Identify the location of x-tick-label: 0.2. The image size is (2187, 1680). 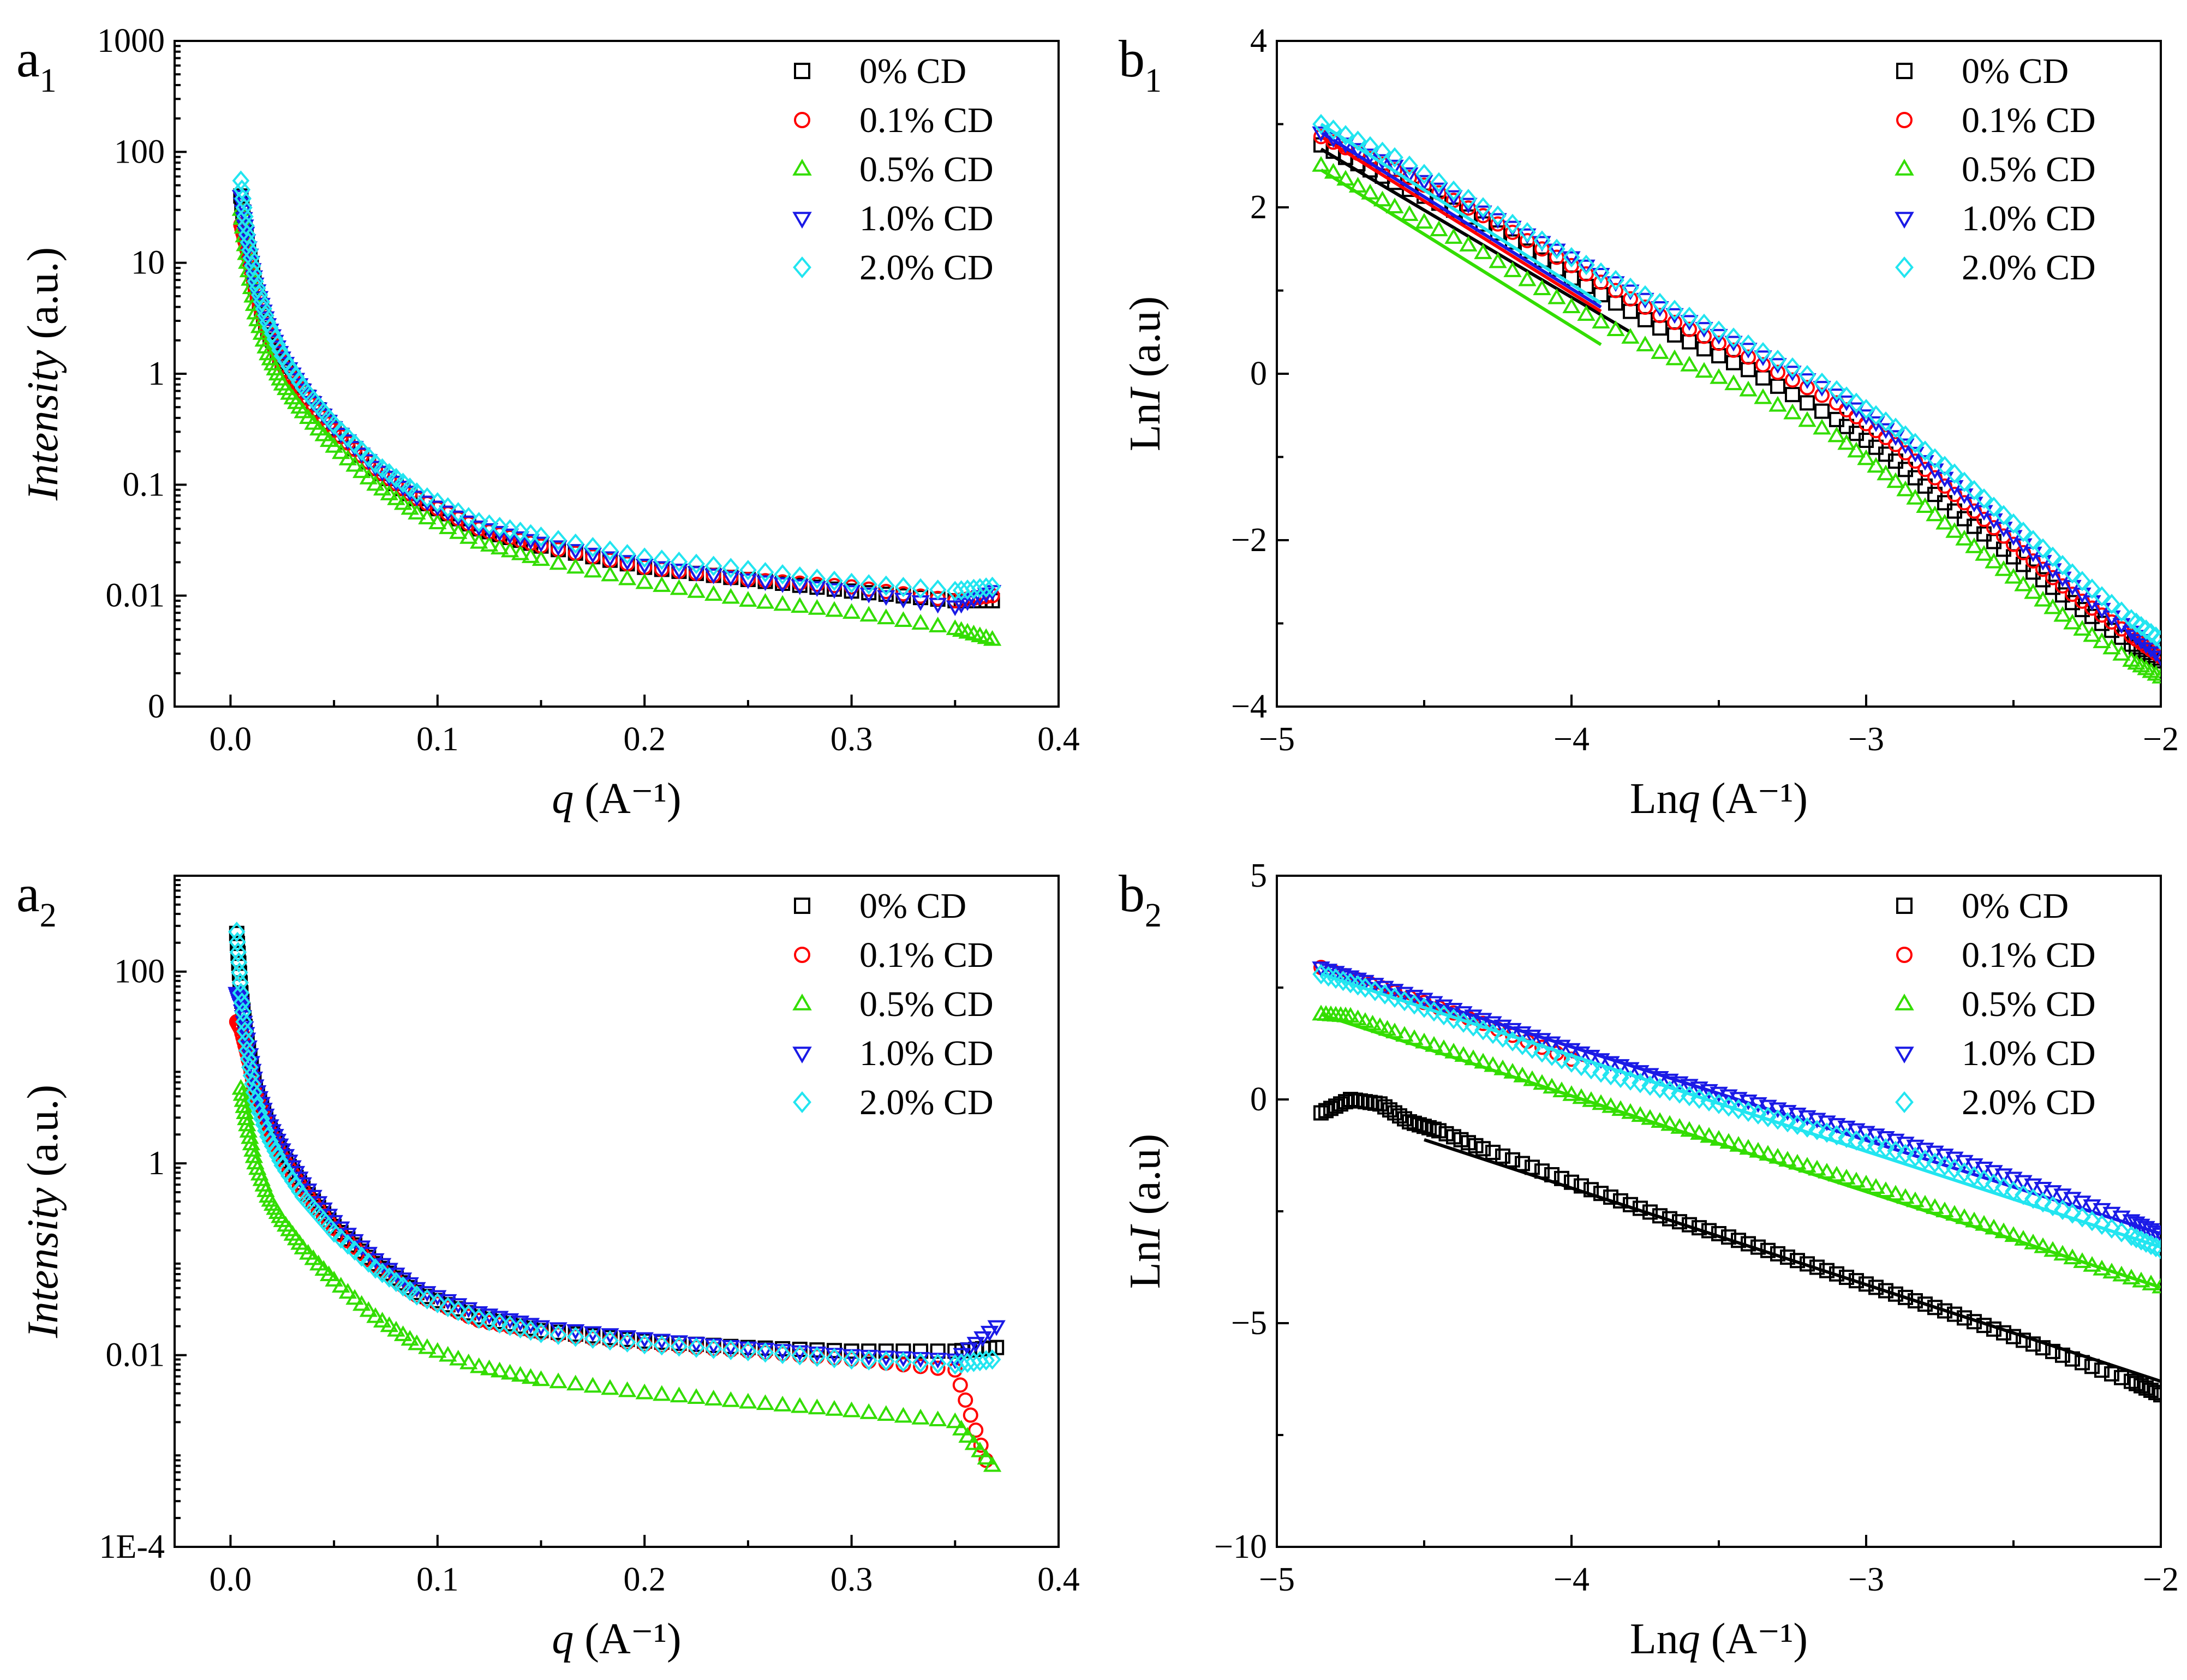
(644, 1579).